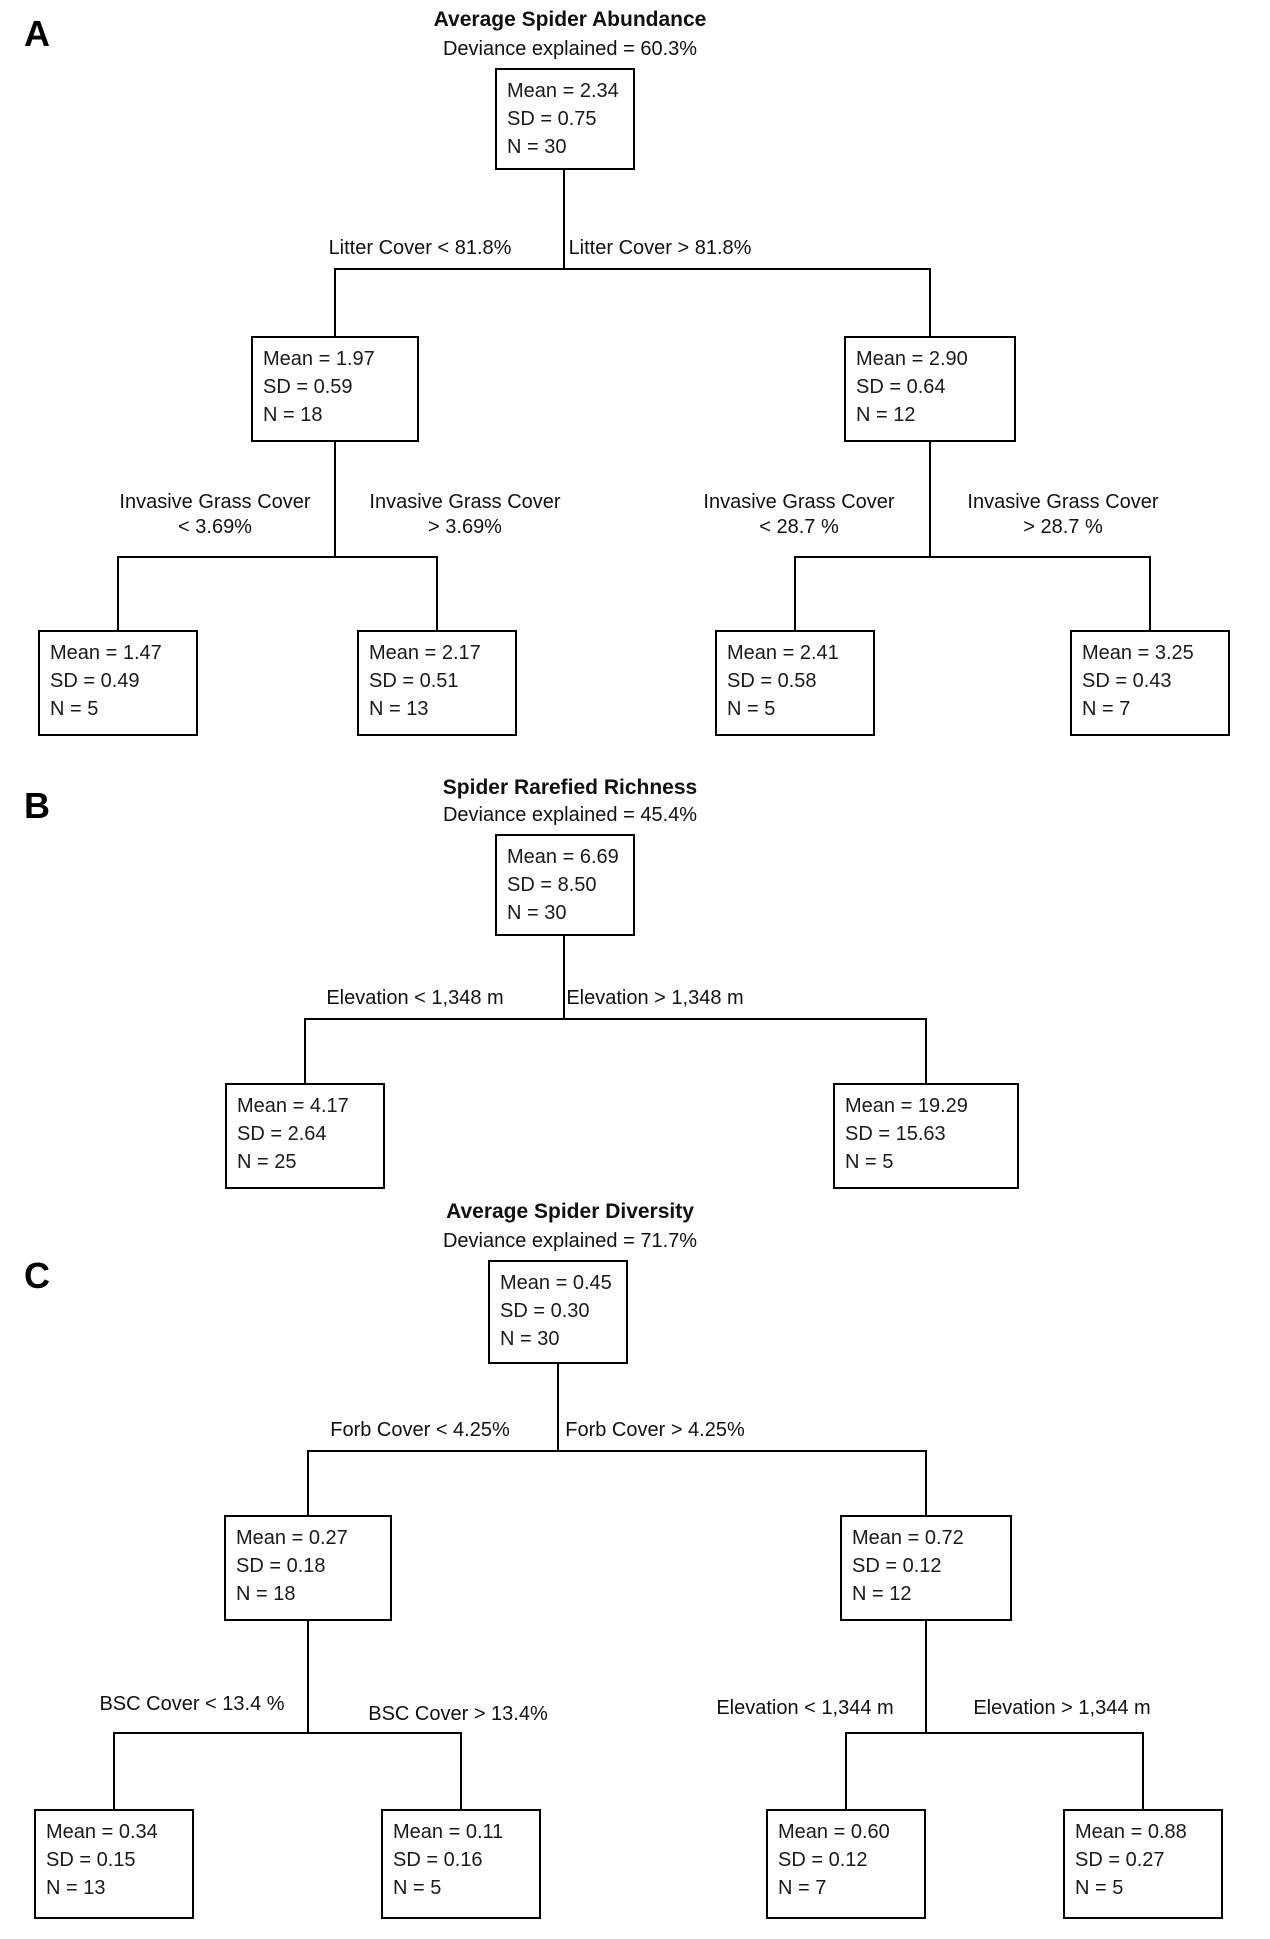 This screenshot has width=1270, height=1939. I want to click on node-stat-sd: SD = 0.58, so click(772, 681).